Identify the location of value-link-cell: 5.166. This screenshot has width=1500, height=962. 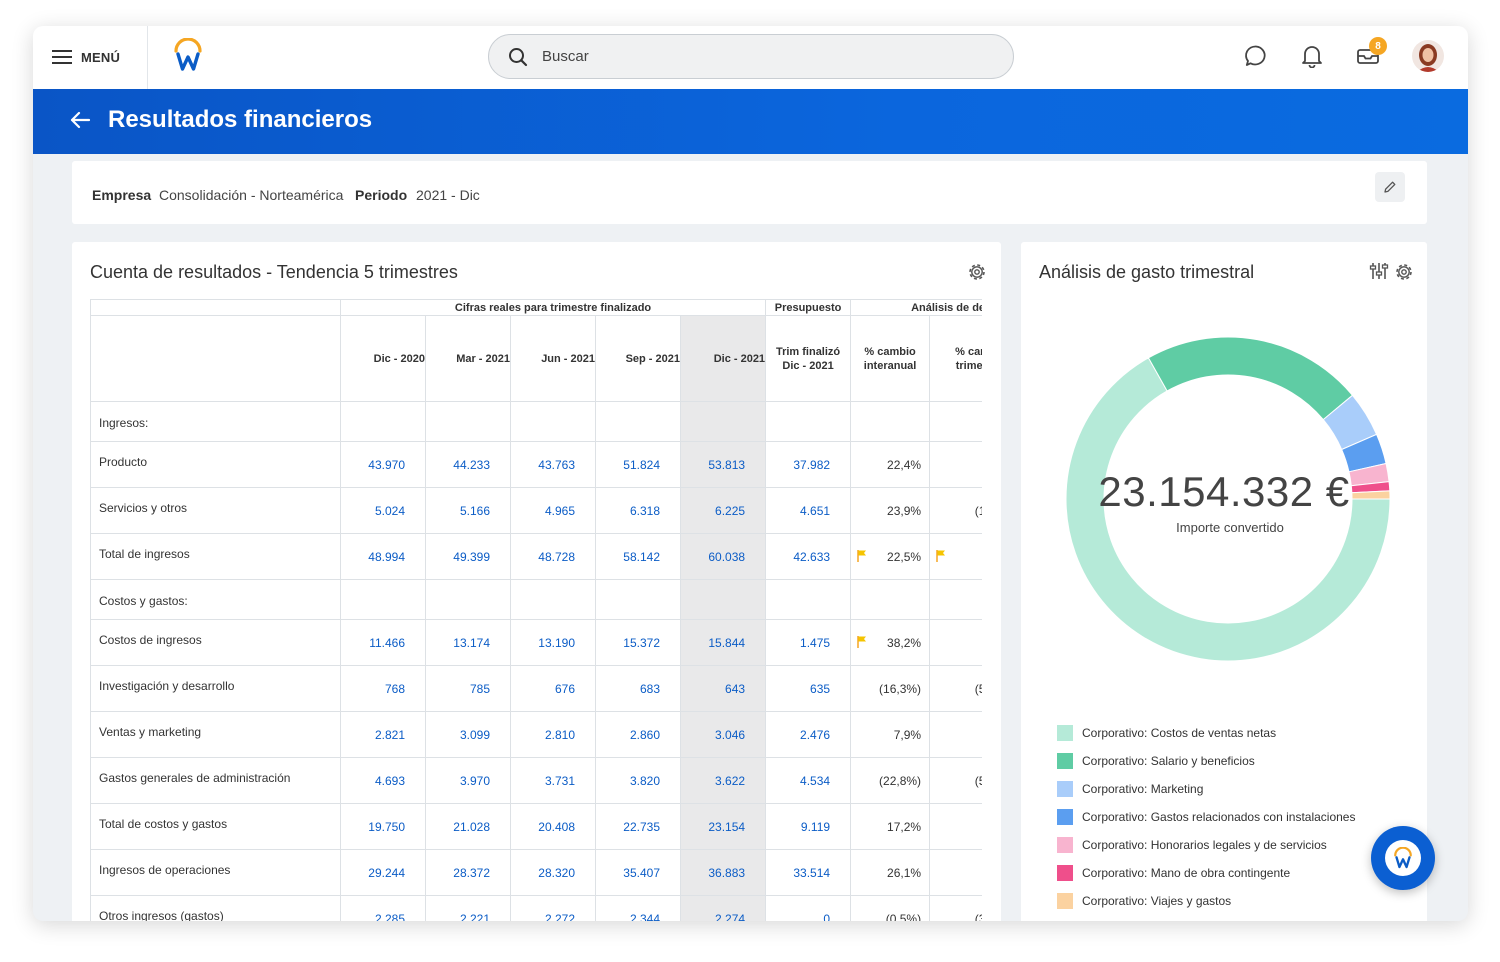
(468, 510).